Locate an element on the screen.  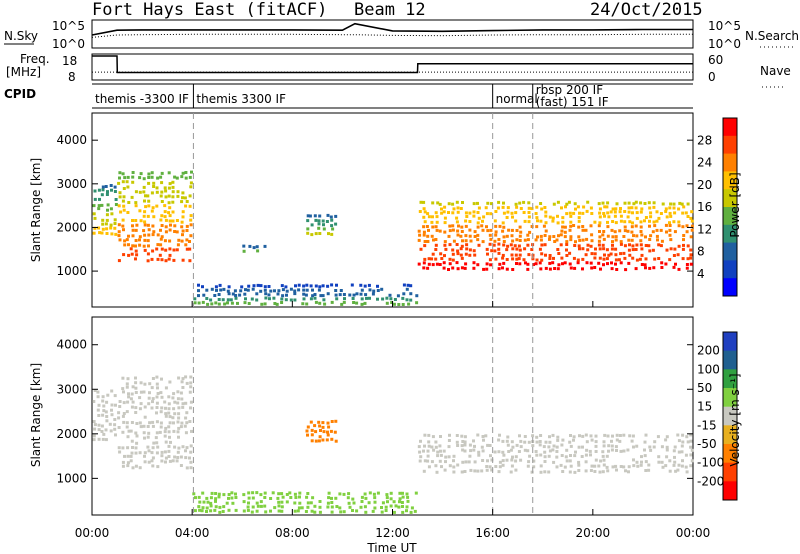
freq-label: Freq. is located at coordinates (35, 59).